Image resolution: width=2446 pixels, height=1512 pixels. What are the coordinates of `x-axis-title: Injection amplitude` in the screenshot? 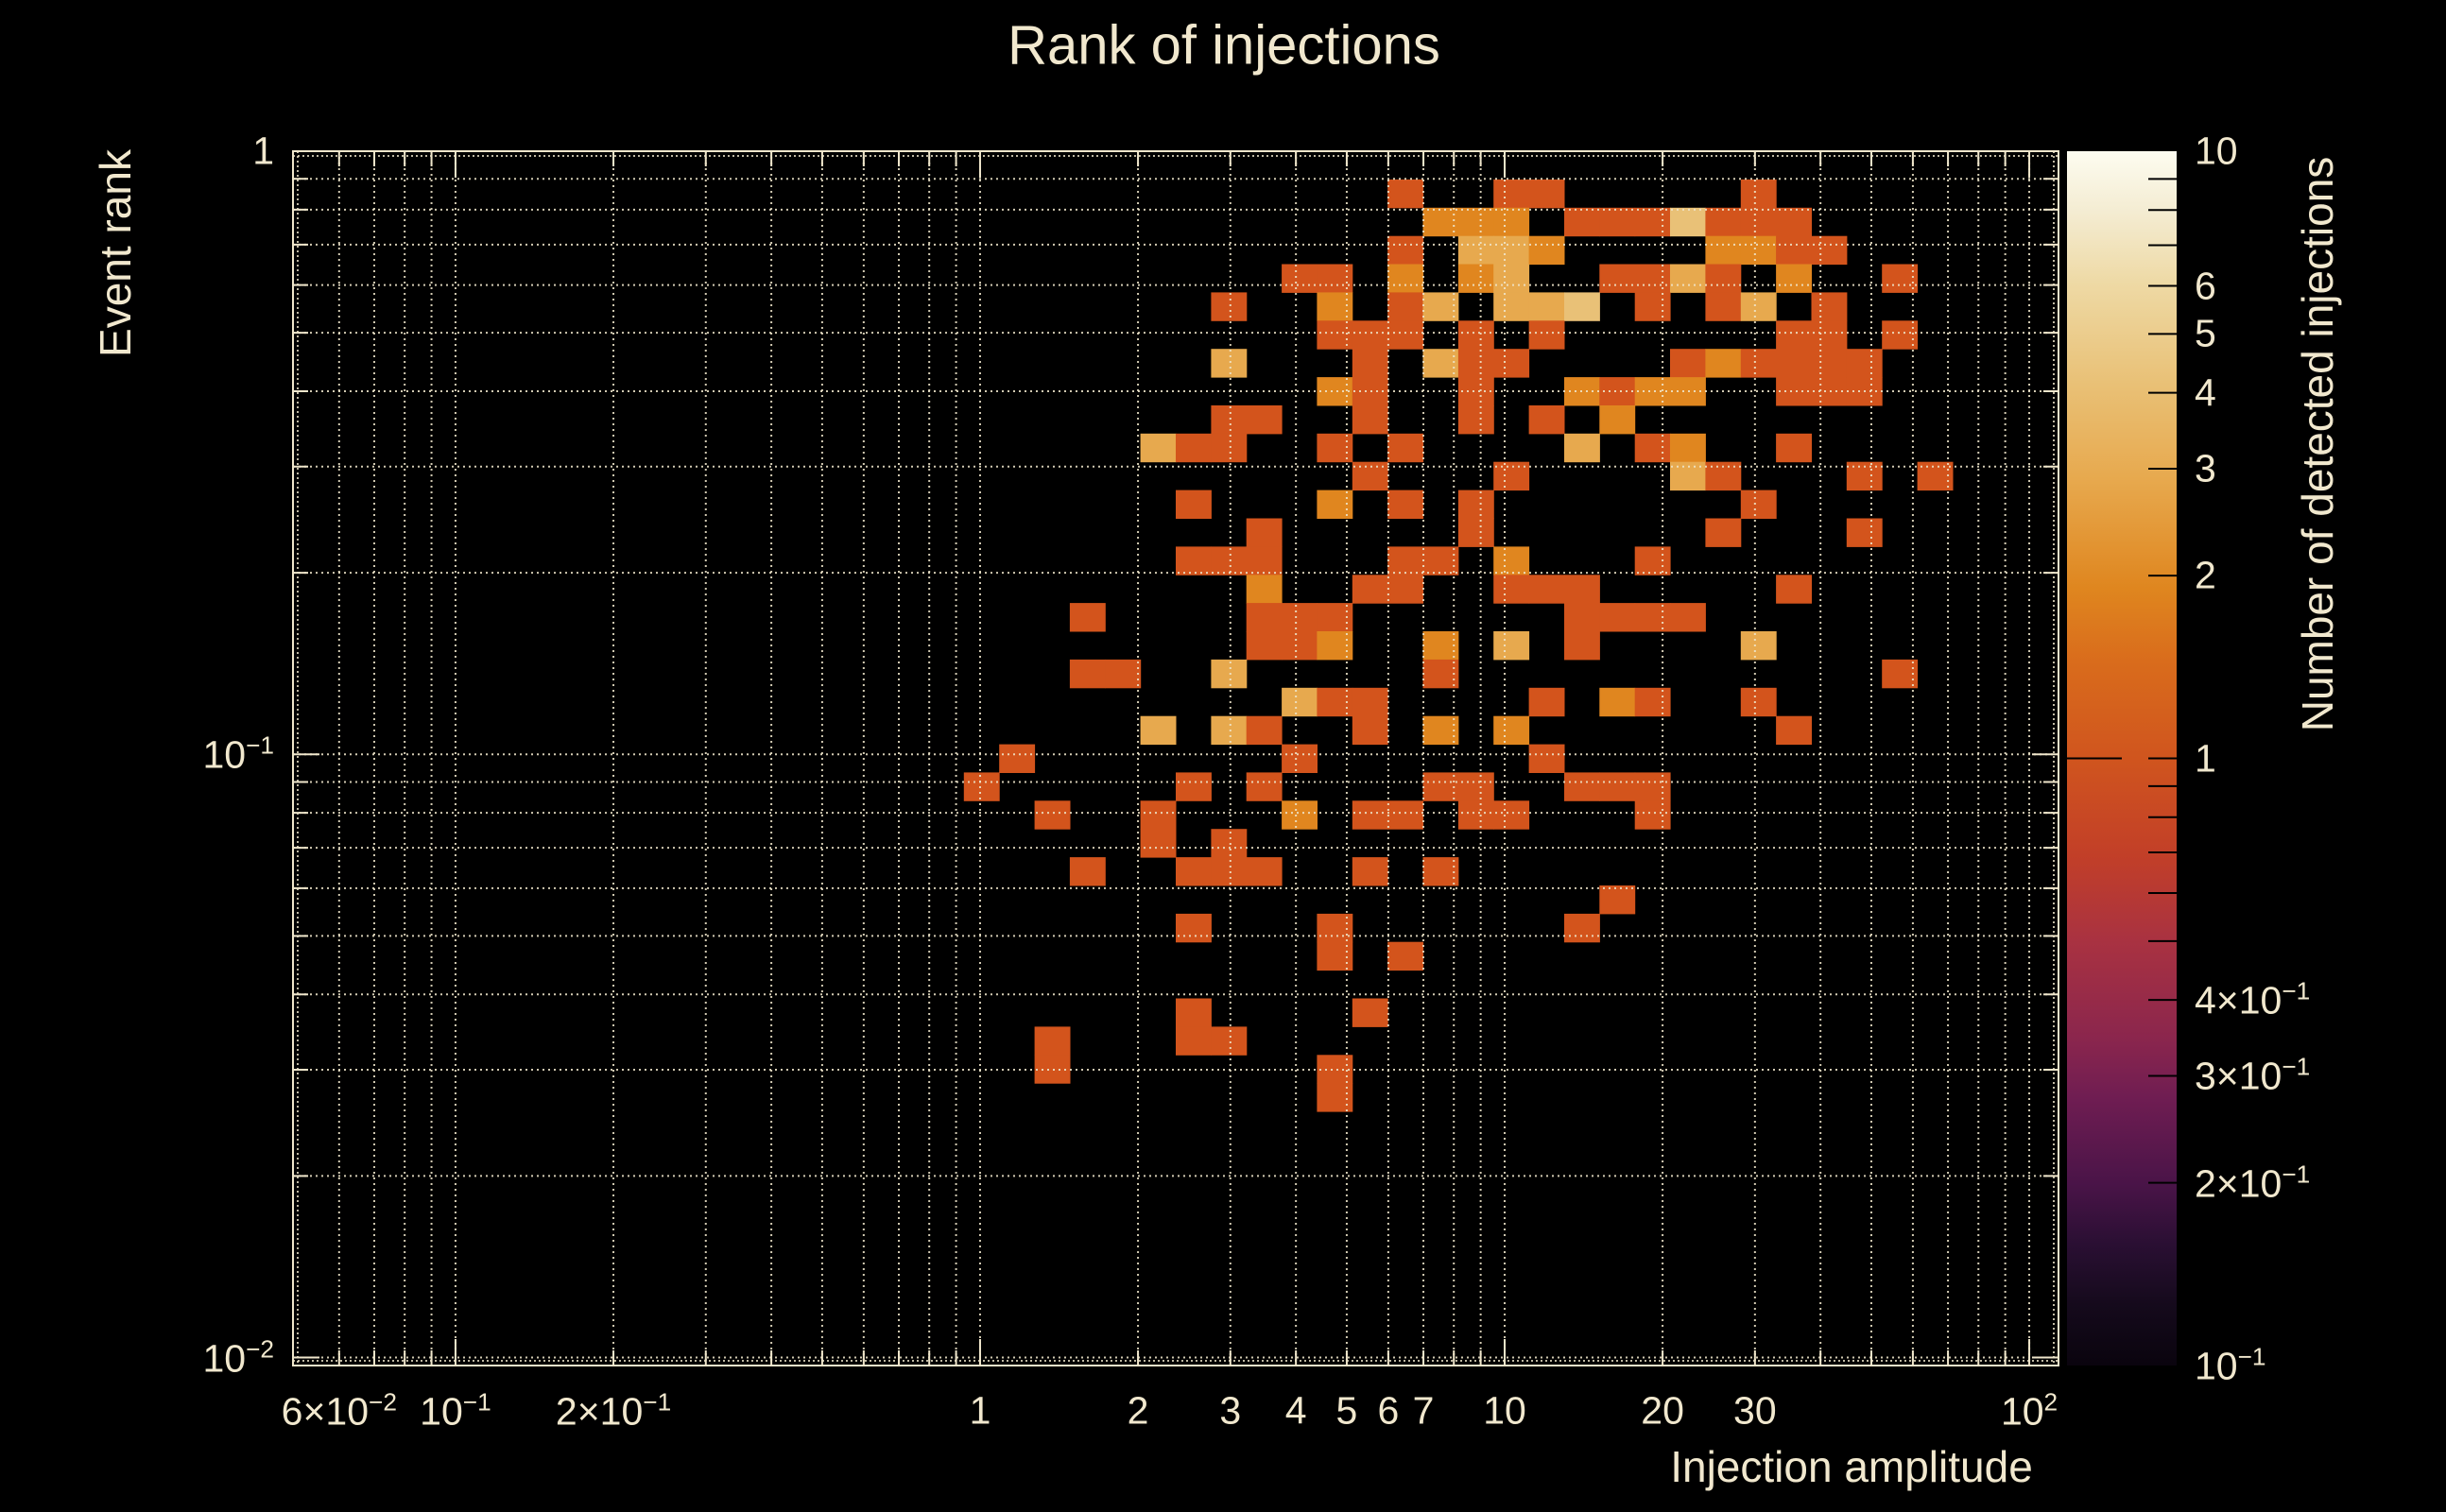 It's located at (1851, 1466).